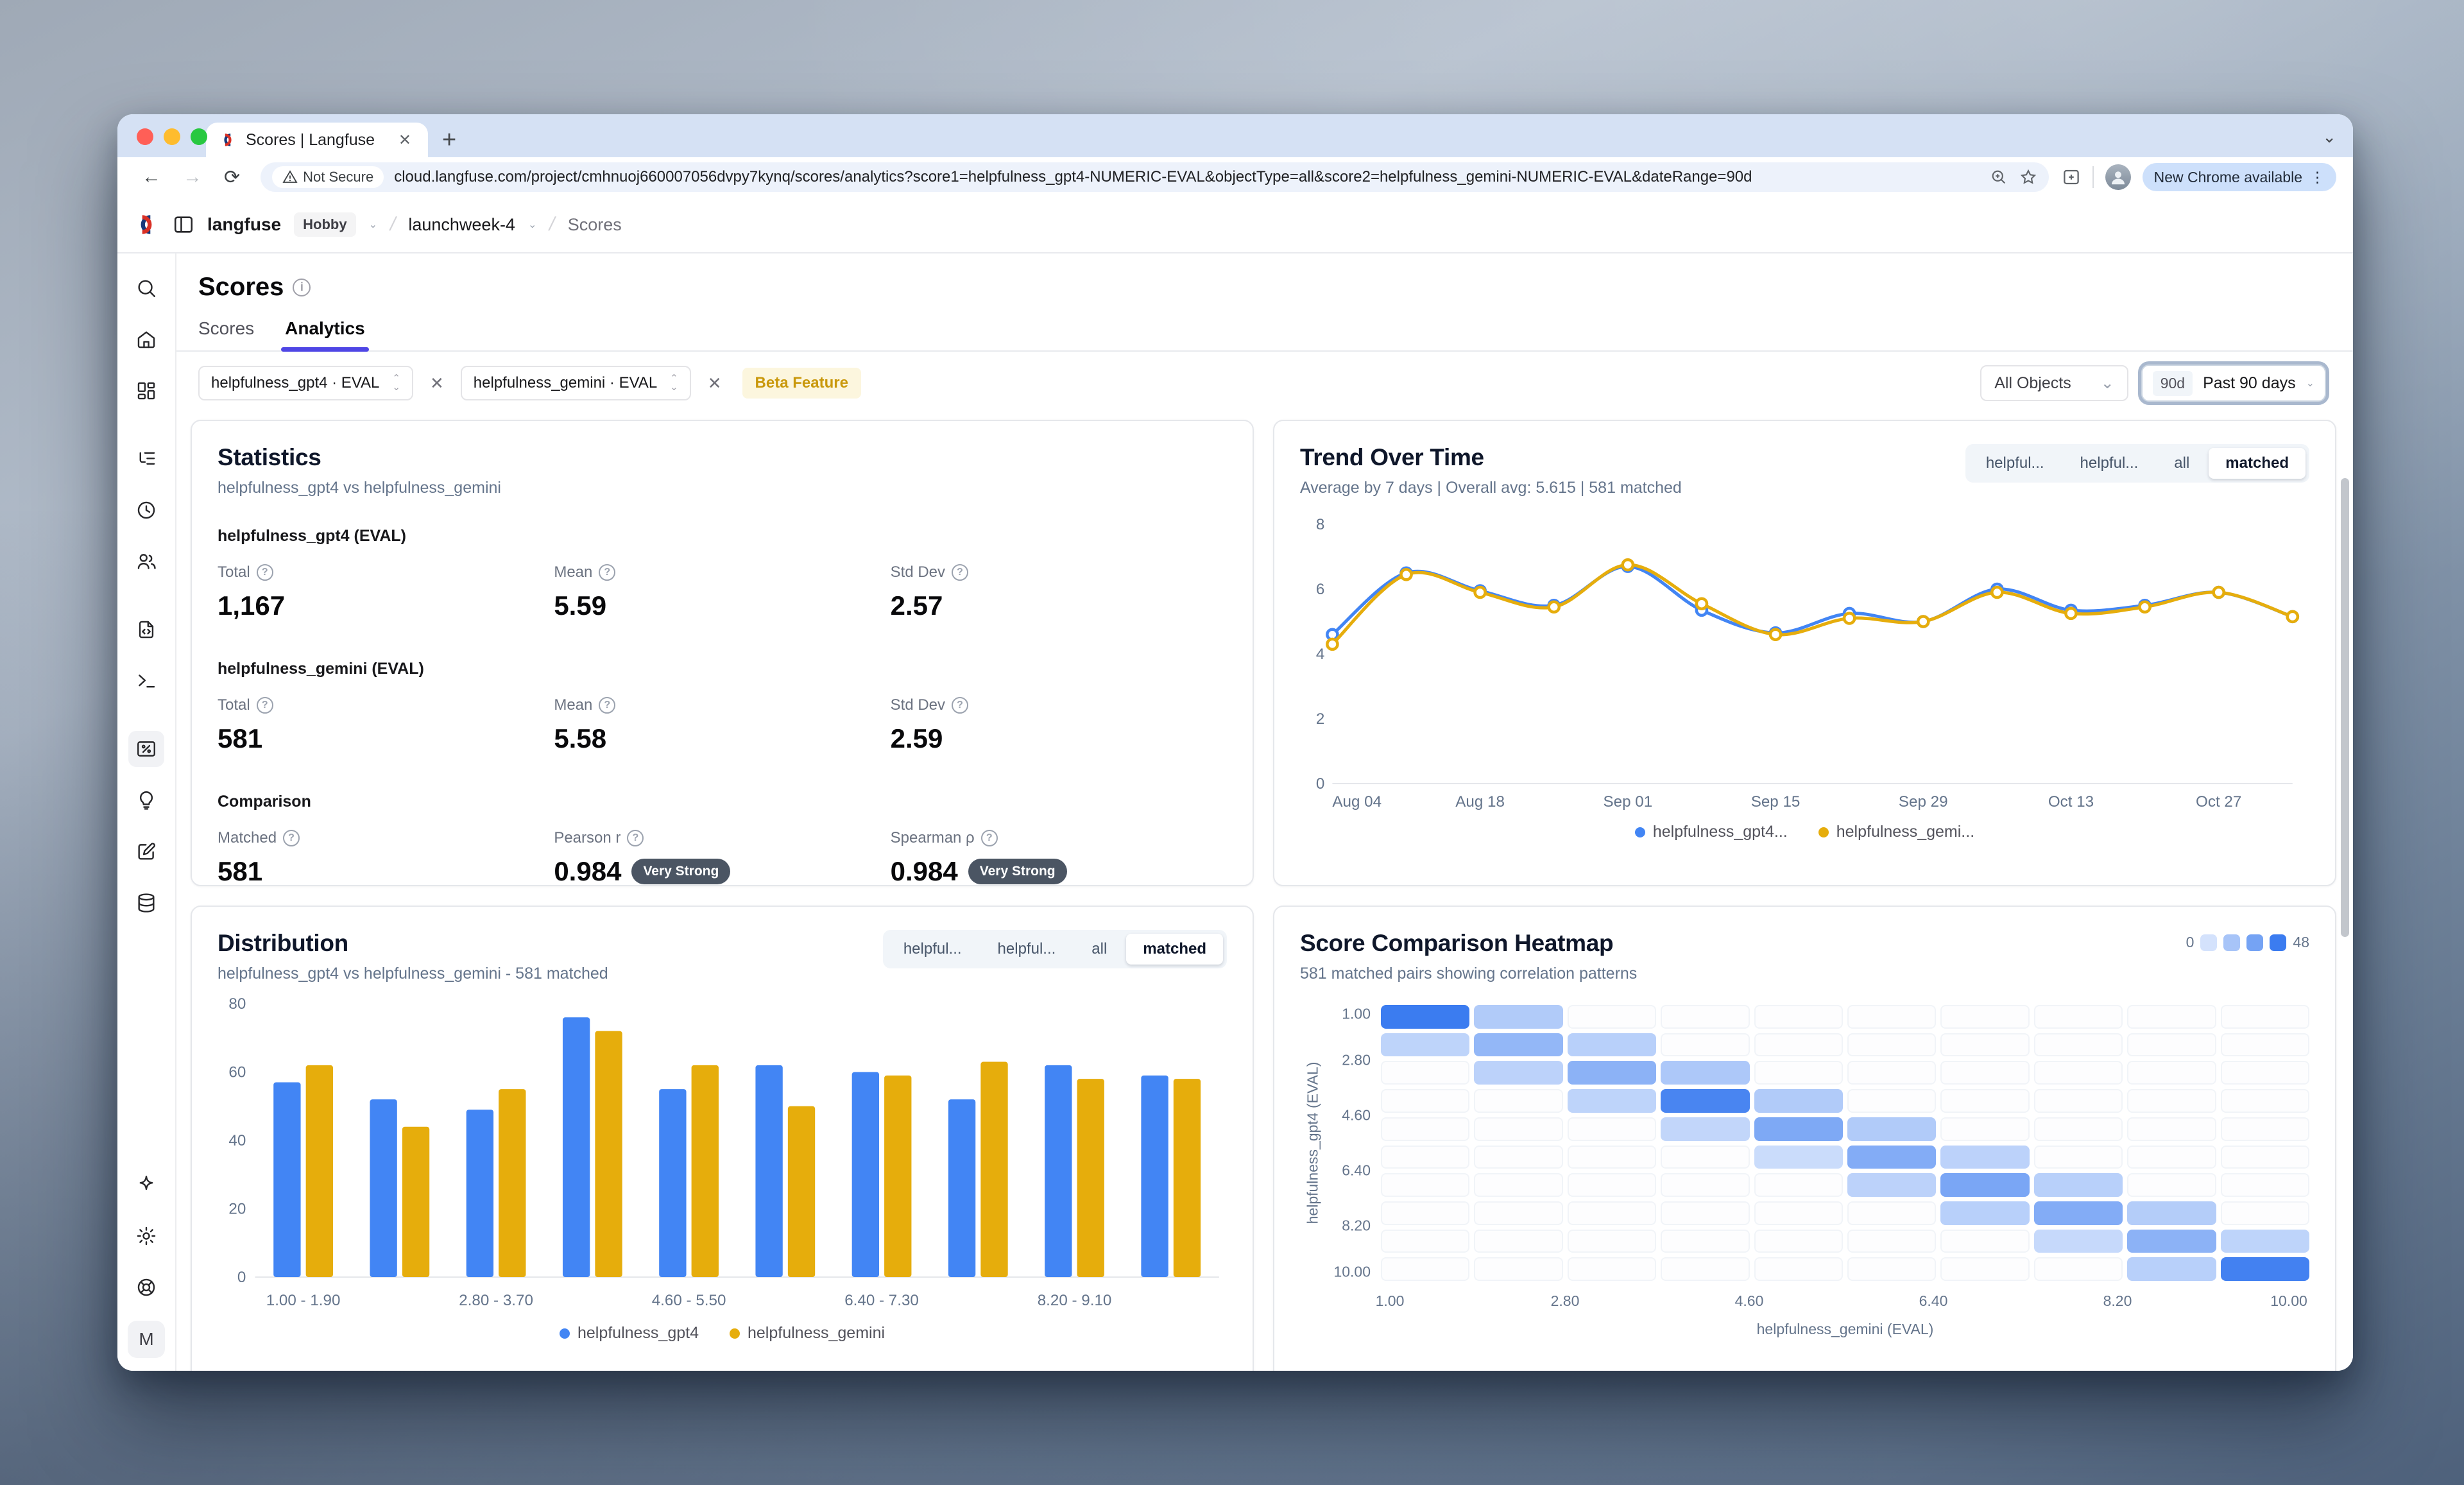 This screenshot has width=2464, height=1485. What do you see at coordinates (147, 1339) in the screenshot?
I see `user-avatar: M` at bounding box center [147, 1339].